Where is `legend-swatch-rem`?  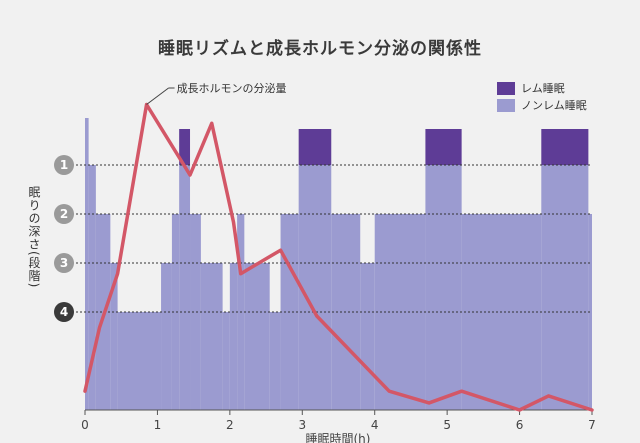 legend-swatch-rem is located at coordinates (506, 88).